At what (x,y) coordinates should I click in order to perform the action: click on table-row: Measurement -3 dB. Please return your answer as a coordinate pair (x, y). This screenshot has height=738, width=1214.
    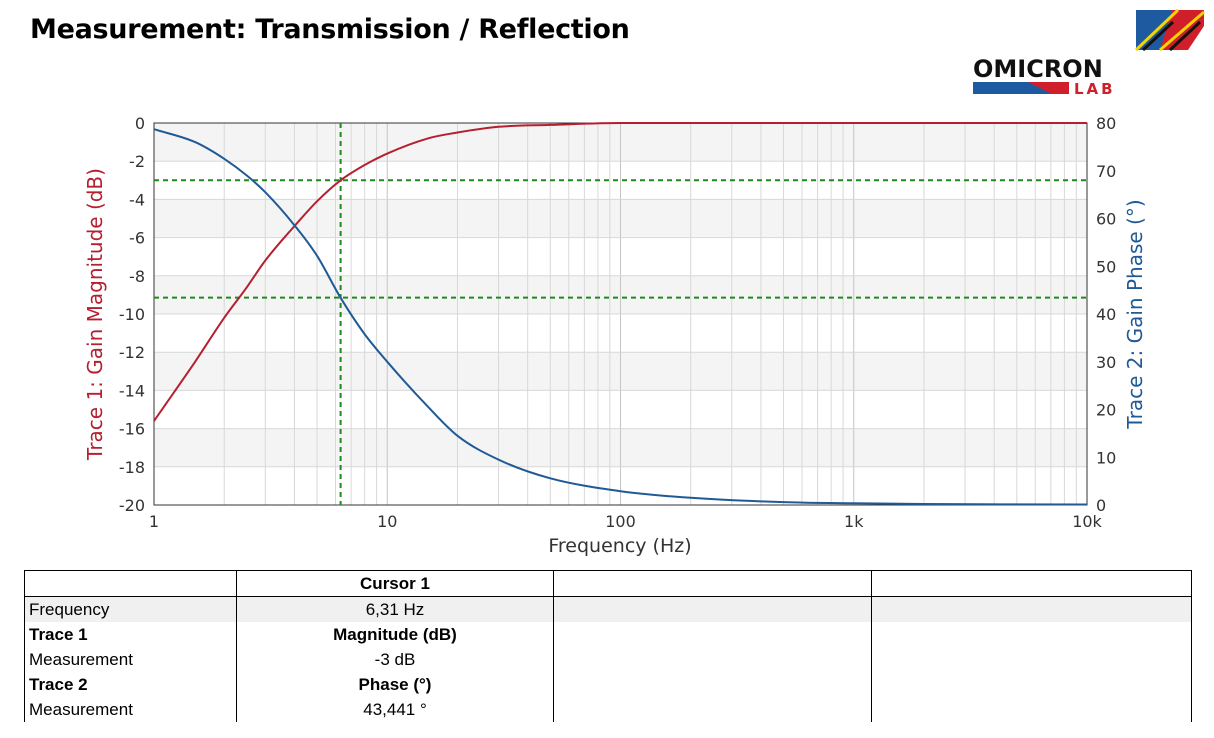
    Looking at the image, I should click on (608, 659).